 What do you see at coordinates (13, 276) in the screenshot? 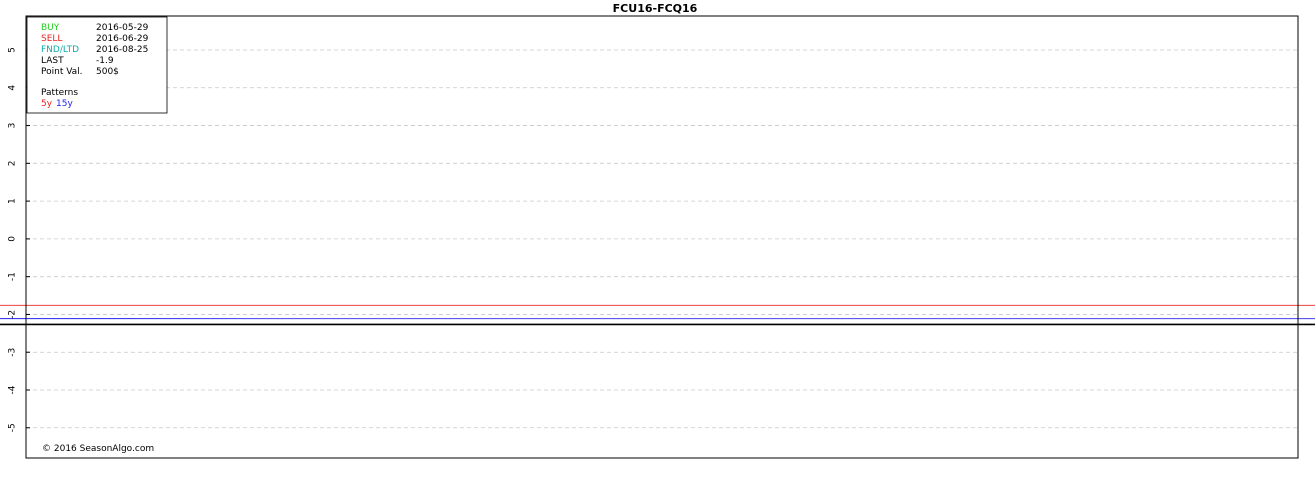
I see `y-tick-label: -1` at bounding box center [13, 276].